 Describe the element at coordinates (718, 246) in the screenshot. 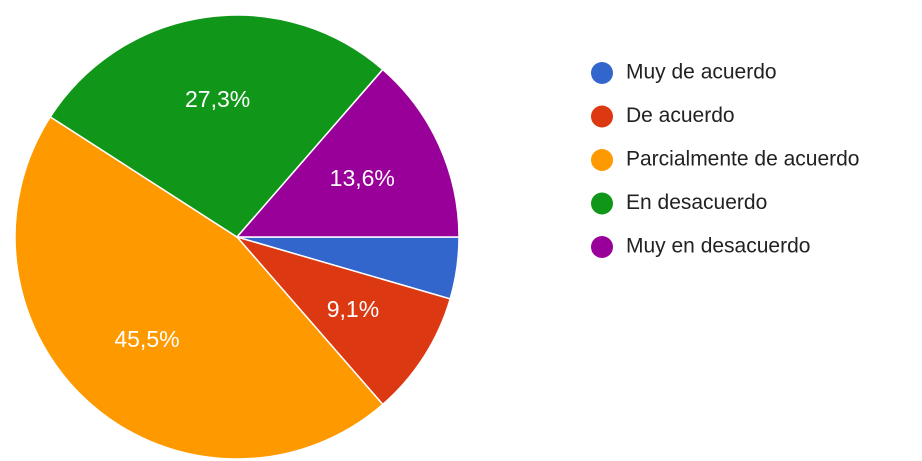

I see `legend-label: Muy en desacuerdo` at that location.